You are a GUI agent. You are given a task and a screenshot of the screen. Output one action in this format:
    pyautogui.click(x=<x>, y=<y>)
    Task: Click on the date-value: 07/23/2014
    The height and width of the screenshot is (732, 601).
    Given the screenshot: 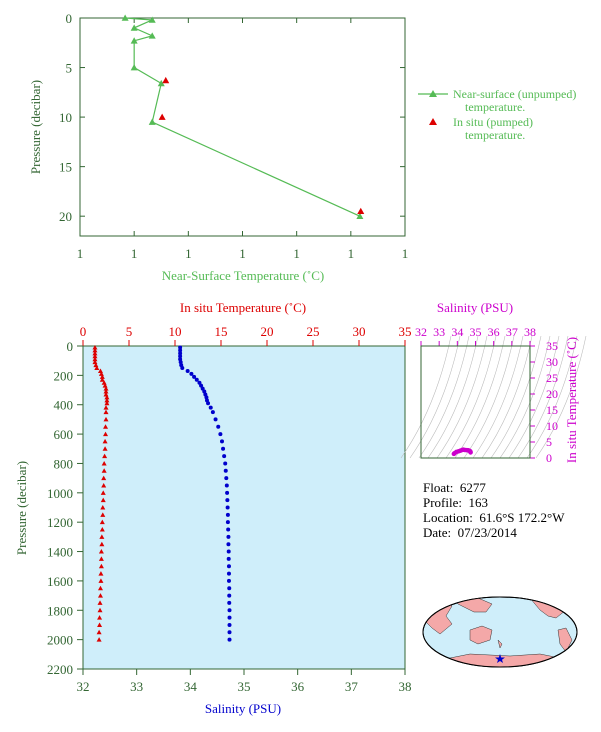 What is the action you would take?
    pyautogui.click(x=487, y=532)
    